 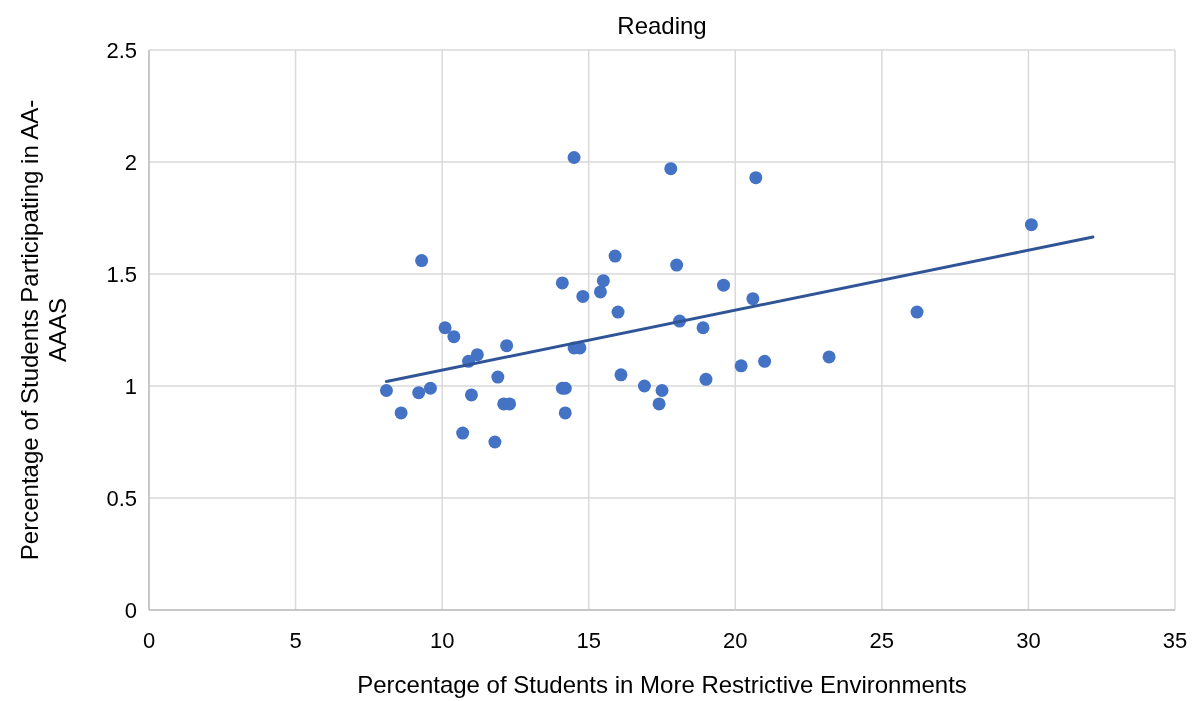 What do you see at coordinates (882, 640) in the screenshot?
I see `x-tick-label: 25` at bounding box center [882, 640].